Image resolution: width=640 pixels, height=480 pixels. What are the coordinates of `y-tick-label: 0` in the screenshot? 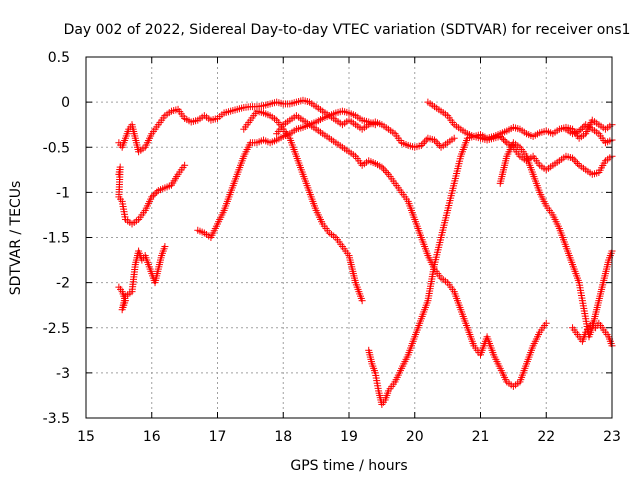 It's located at (65, 103).